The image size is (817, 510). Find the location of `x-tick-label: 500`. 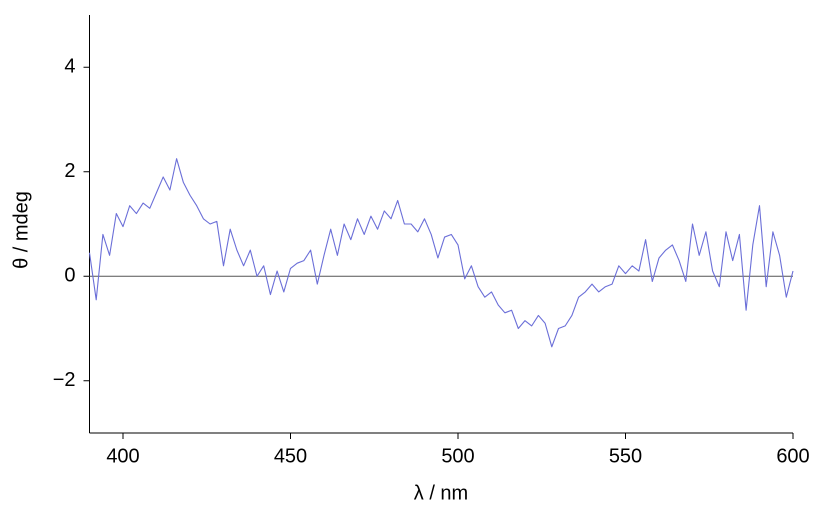

x-tick-label: 500 is located at coordinates (457, 456).